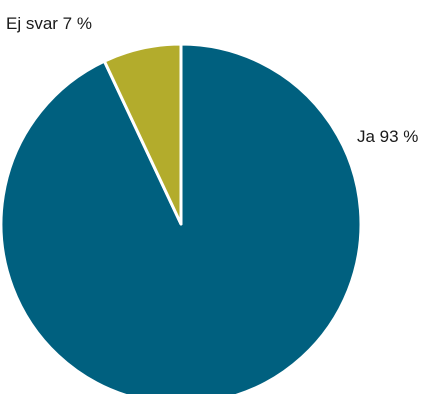  What do you see at coordinates (387, 136) in the screenshot?
I see `slice-label-ja: Ja 93 %` at bounding box center [387, 136].